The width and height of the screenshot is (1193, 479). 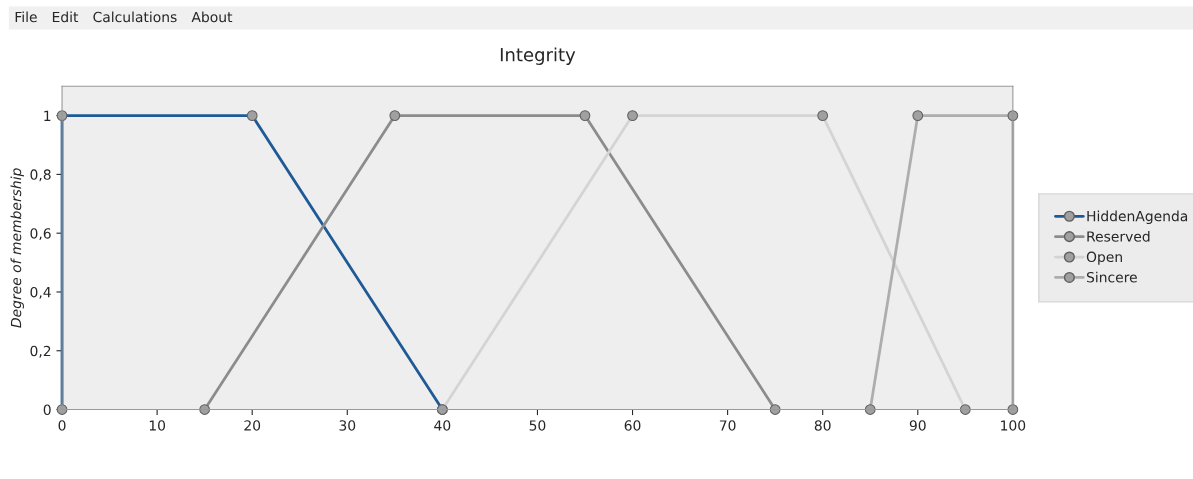 What do you see at coordinates (135, 17) in the screenshot?
I see `text: Calculations` at bounding box center [135, 17].